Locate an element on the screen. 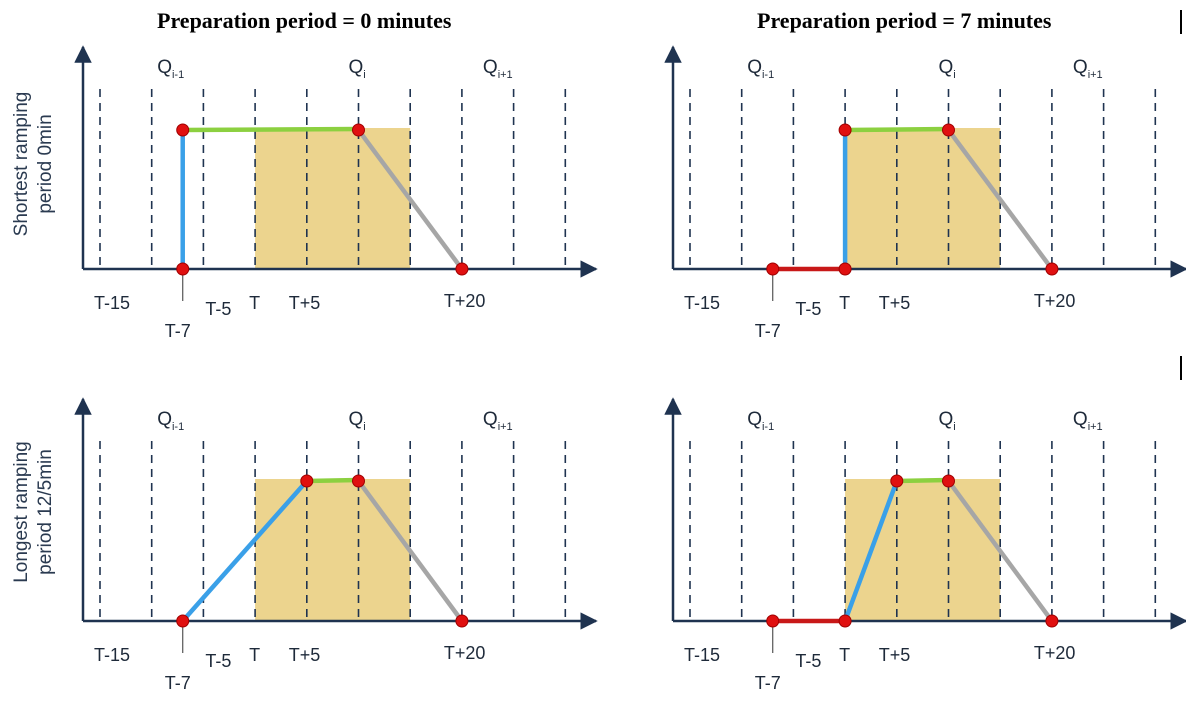  title-left: Preparation period = 0 minutes is located at coordinates (304, 20).